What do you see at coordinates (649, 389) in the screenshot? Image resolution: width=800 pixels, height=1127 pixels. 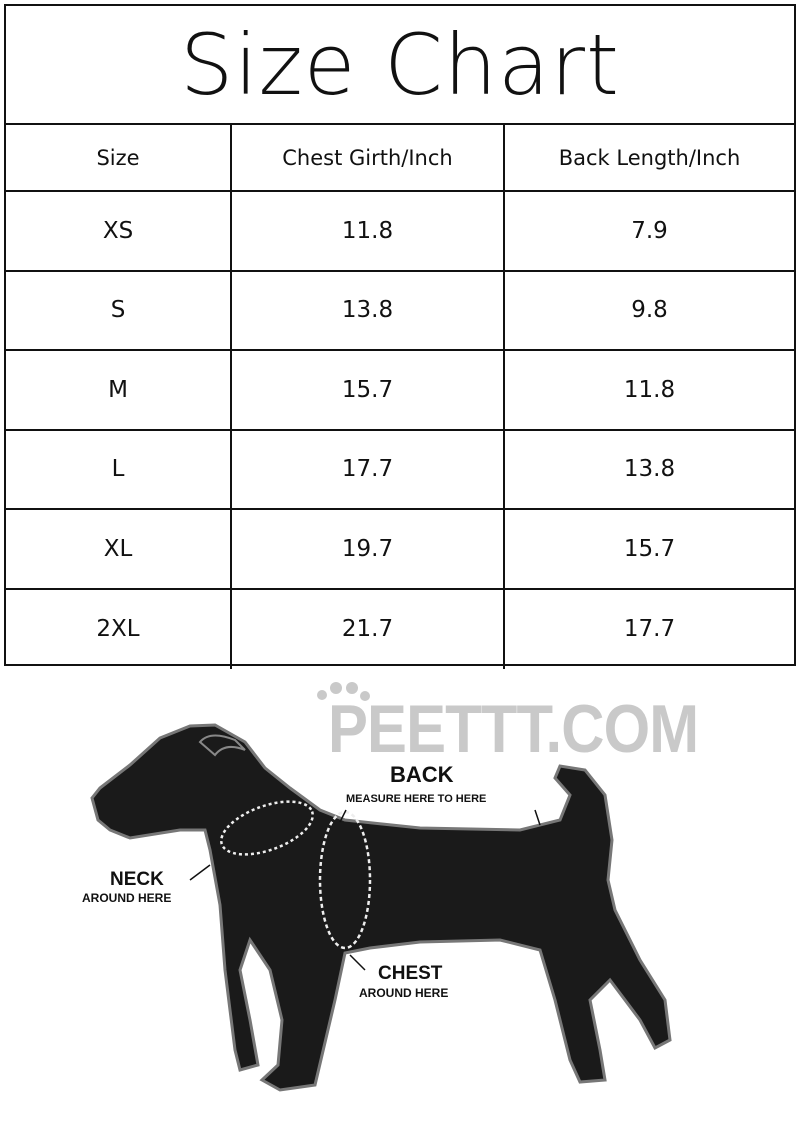 I see `back-length-cell: 11.8` at bounding box center [649, 389].